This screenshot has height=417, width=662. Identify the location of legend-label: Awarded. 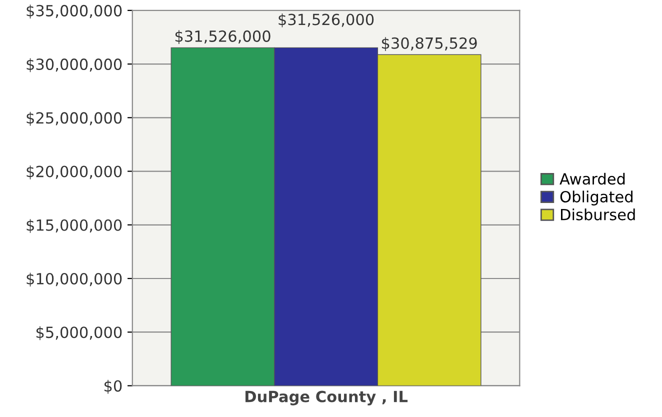
(592, 178).